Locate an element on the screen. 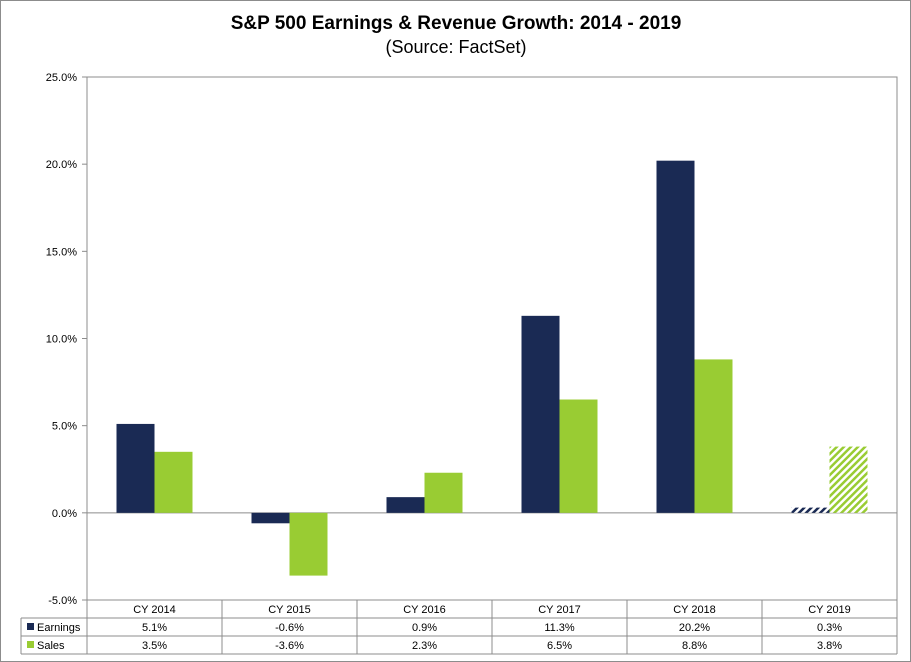 The height and width of the screenshot is (662, 911). legend-label-sales: Sales is located at coordinates (51, 646).